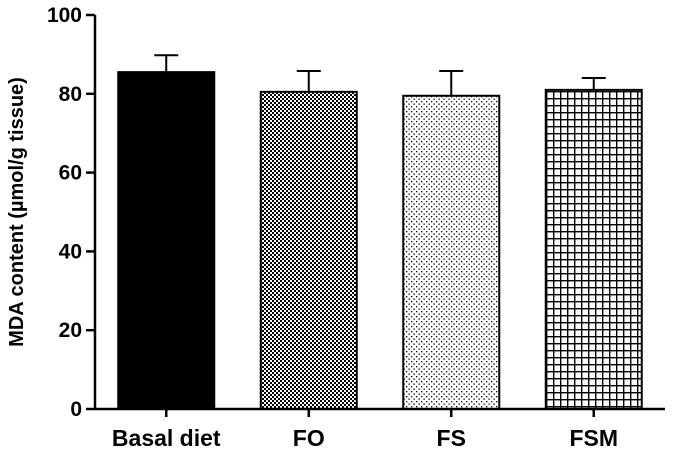 The image size is (685, 454). What do you see at coordinates (166, 240) in the screenshot?
I see `bar-basal-diet` at bounding box center [166, 240].